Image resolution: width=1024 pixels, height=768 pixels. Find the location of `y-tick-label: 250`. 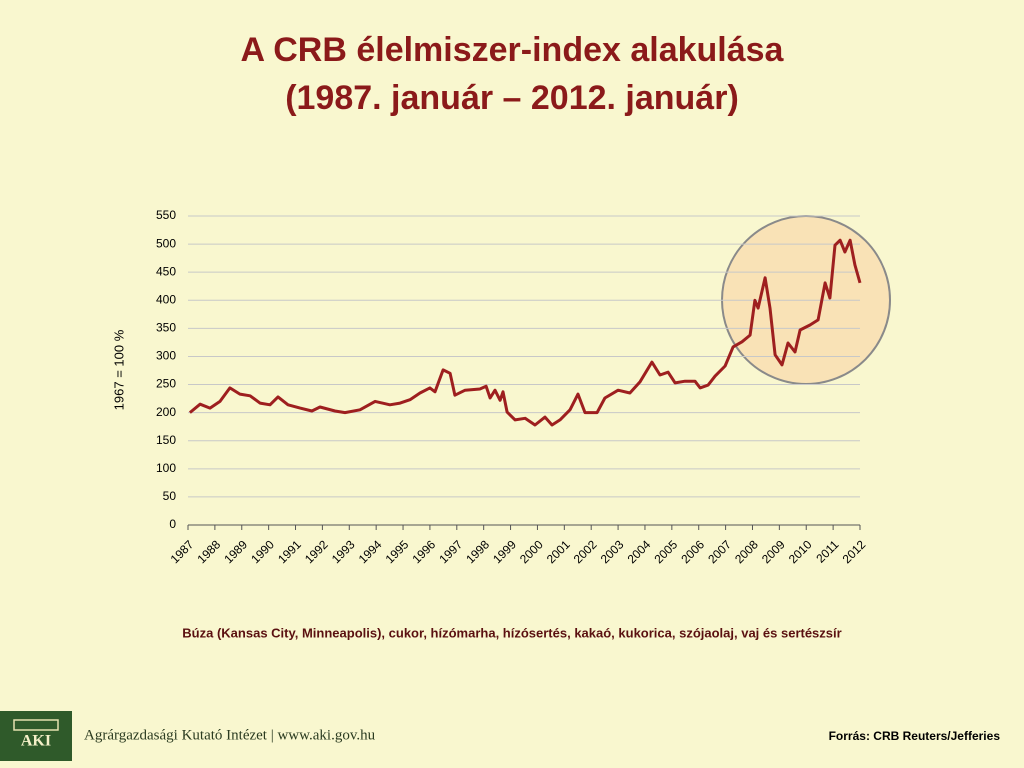

y-tick-label: 250 is located at coordinates (166, 384).